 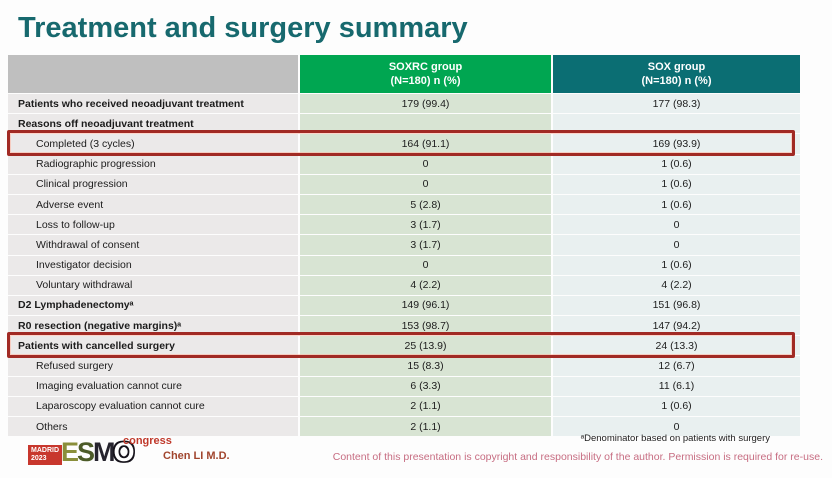 What do you see at coordinates (425, 386) in the screenshot?
I see `soxrc-value-cell: 6 (3.3)` at bounding box center [425, 386].